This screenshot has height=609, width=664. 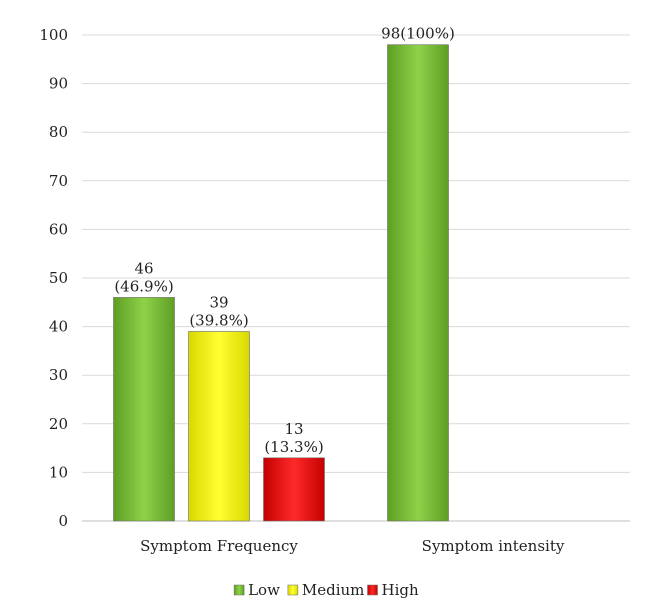 I want to click on data-label: 98(100%), so click(x=418, y=34).